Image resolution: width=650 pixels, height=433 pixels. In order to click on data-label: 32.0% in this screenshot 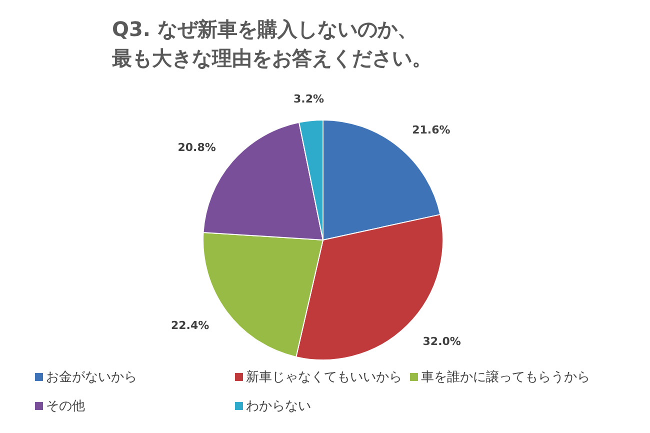, I will do `click(441, 341)`.